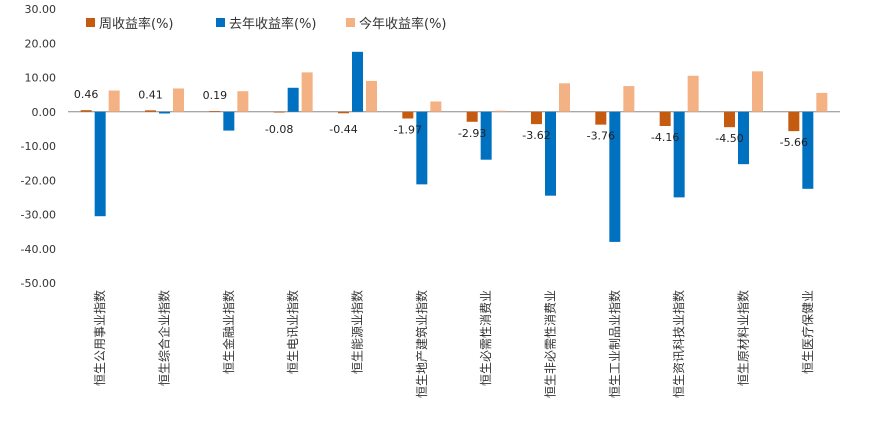 The width and height of the screenshot is (885, 421). What do you see at coordinates (614, 344) in the screenshot?
I see `category-label: 恒生工业制品业指数` at bounding box center [614, 344].